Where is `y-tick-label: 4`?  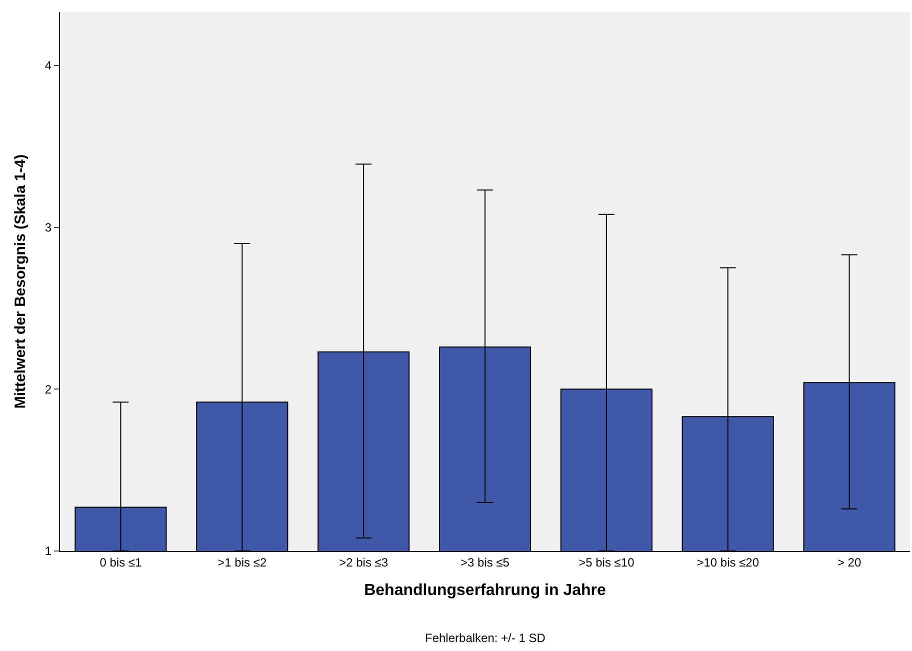
y-tick-label: 4 is located at coordinates (48, 65).